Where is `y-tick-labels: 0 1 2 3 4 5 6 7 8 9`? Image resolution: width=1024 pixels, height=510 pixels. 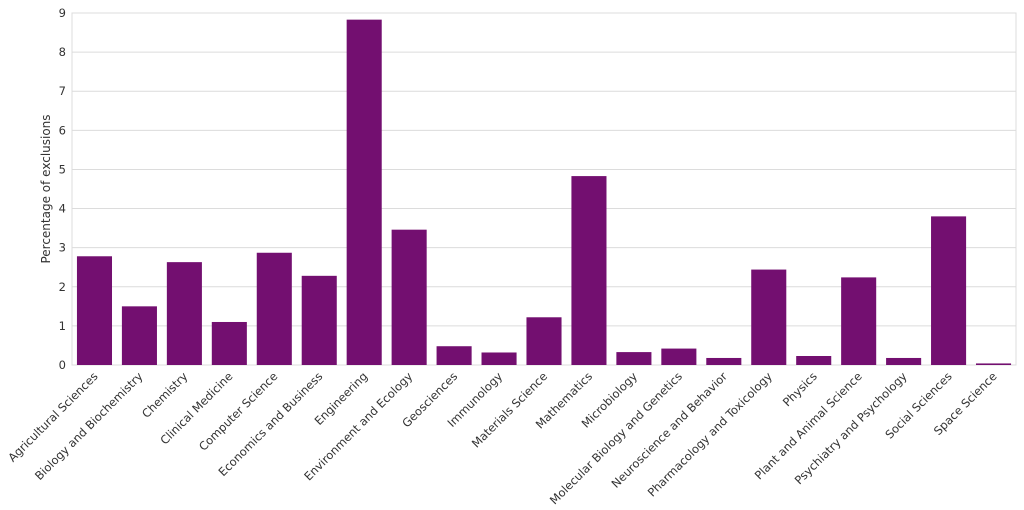 y-tick-labels: 0 1 2 3 4 5 6 7 8 9 is located at coordinates (62, 189).